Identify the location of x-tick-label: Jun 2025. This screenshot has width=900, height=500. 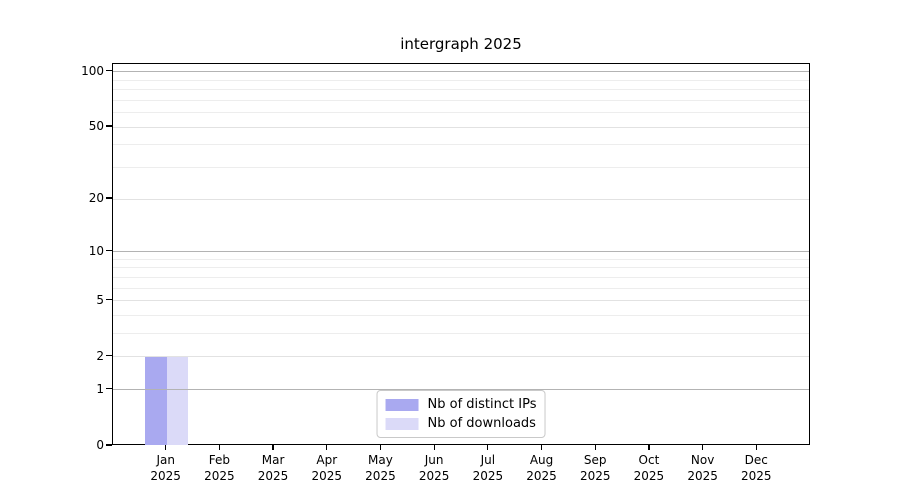
(434, 468).